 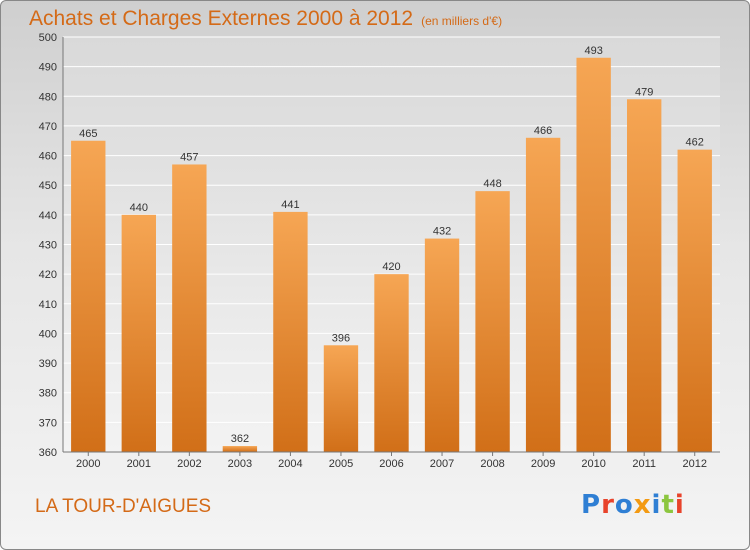 I want to click on bar-2004, so click(x=290, y=331).